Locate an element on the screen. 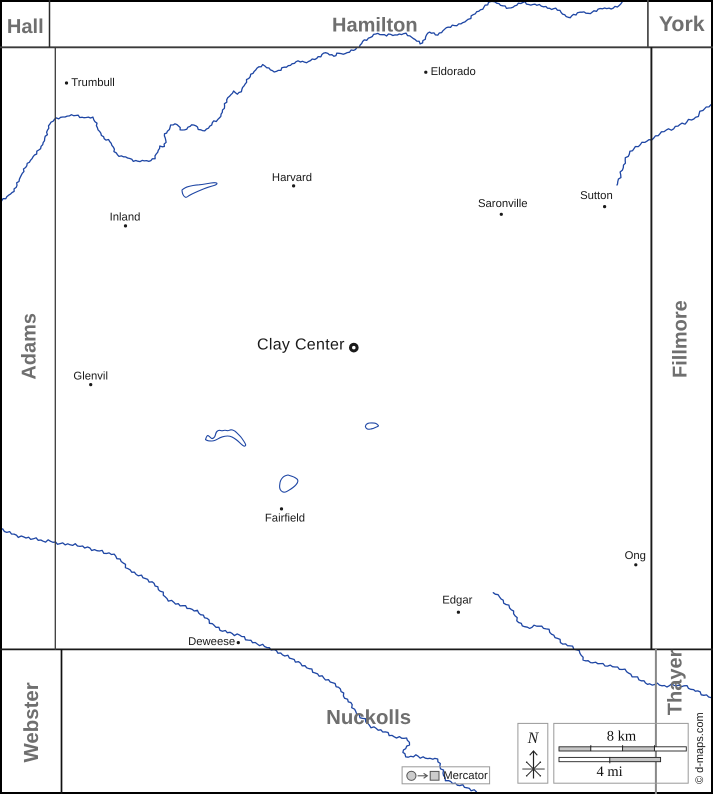  svg-text: York is located at coordinates (682, 24).